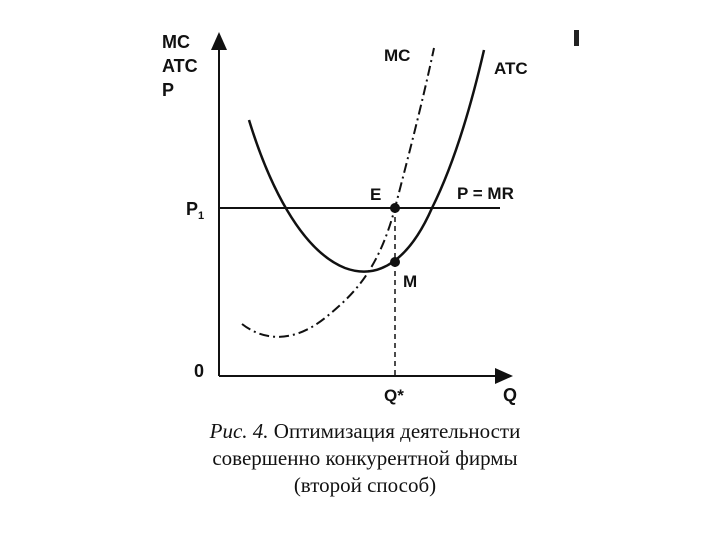 The height and width of the screenshot is (540, 720). Describe the element at coordinates (366, 161) in the screenshot. I see `atc-curve` at that location.